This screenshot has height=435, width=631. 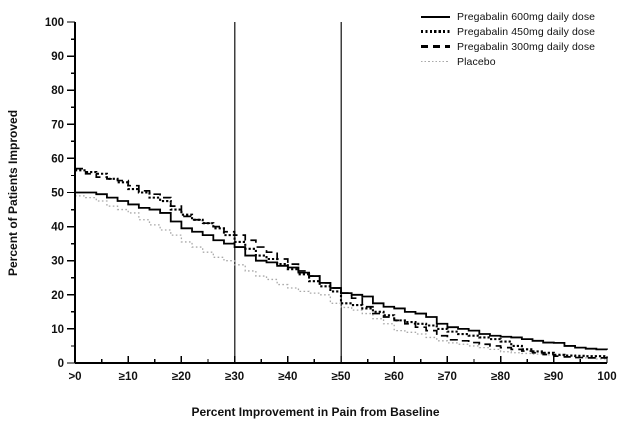 I want to click on legend-label: Placebo, so click(x=476, y=61).